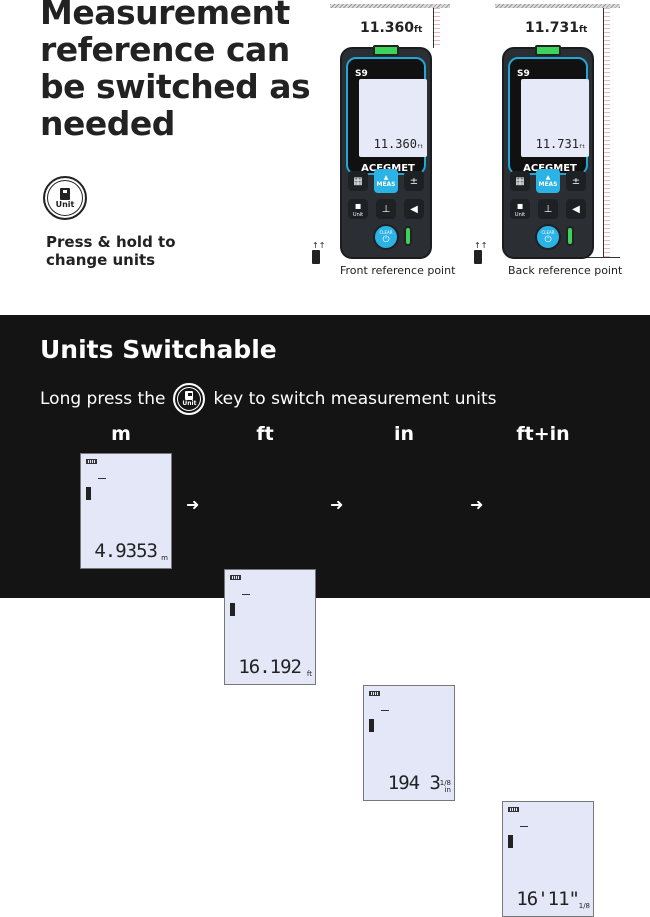 This screenshot has height=917, width=650. What do you see at coordinates (309, 674) in the screenshot?
I see `display-unit: ft` at bounding box center [309, 674].